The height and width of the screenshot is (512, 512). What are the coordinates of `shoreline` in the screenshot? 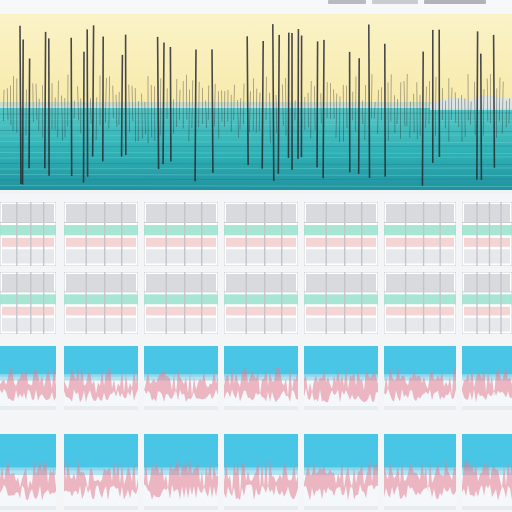 It's located at (471, 102).